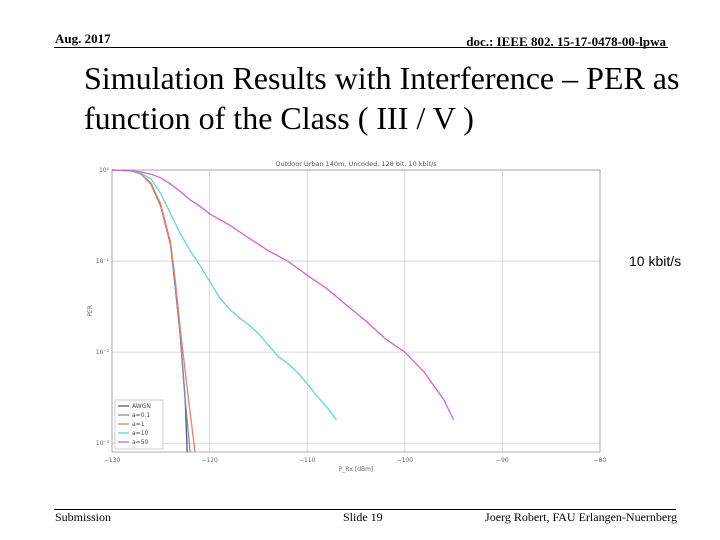 This screenshot has width=720, height=540. I want to click on header-rule, so click(361, 47).